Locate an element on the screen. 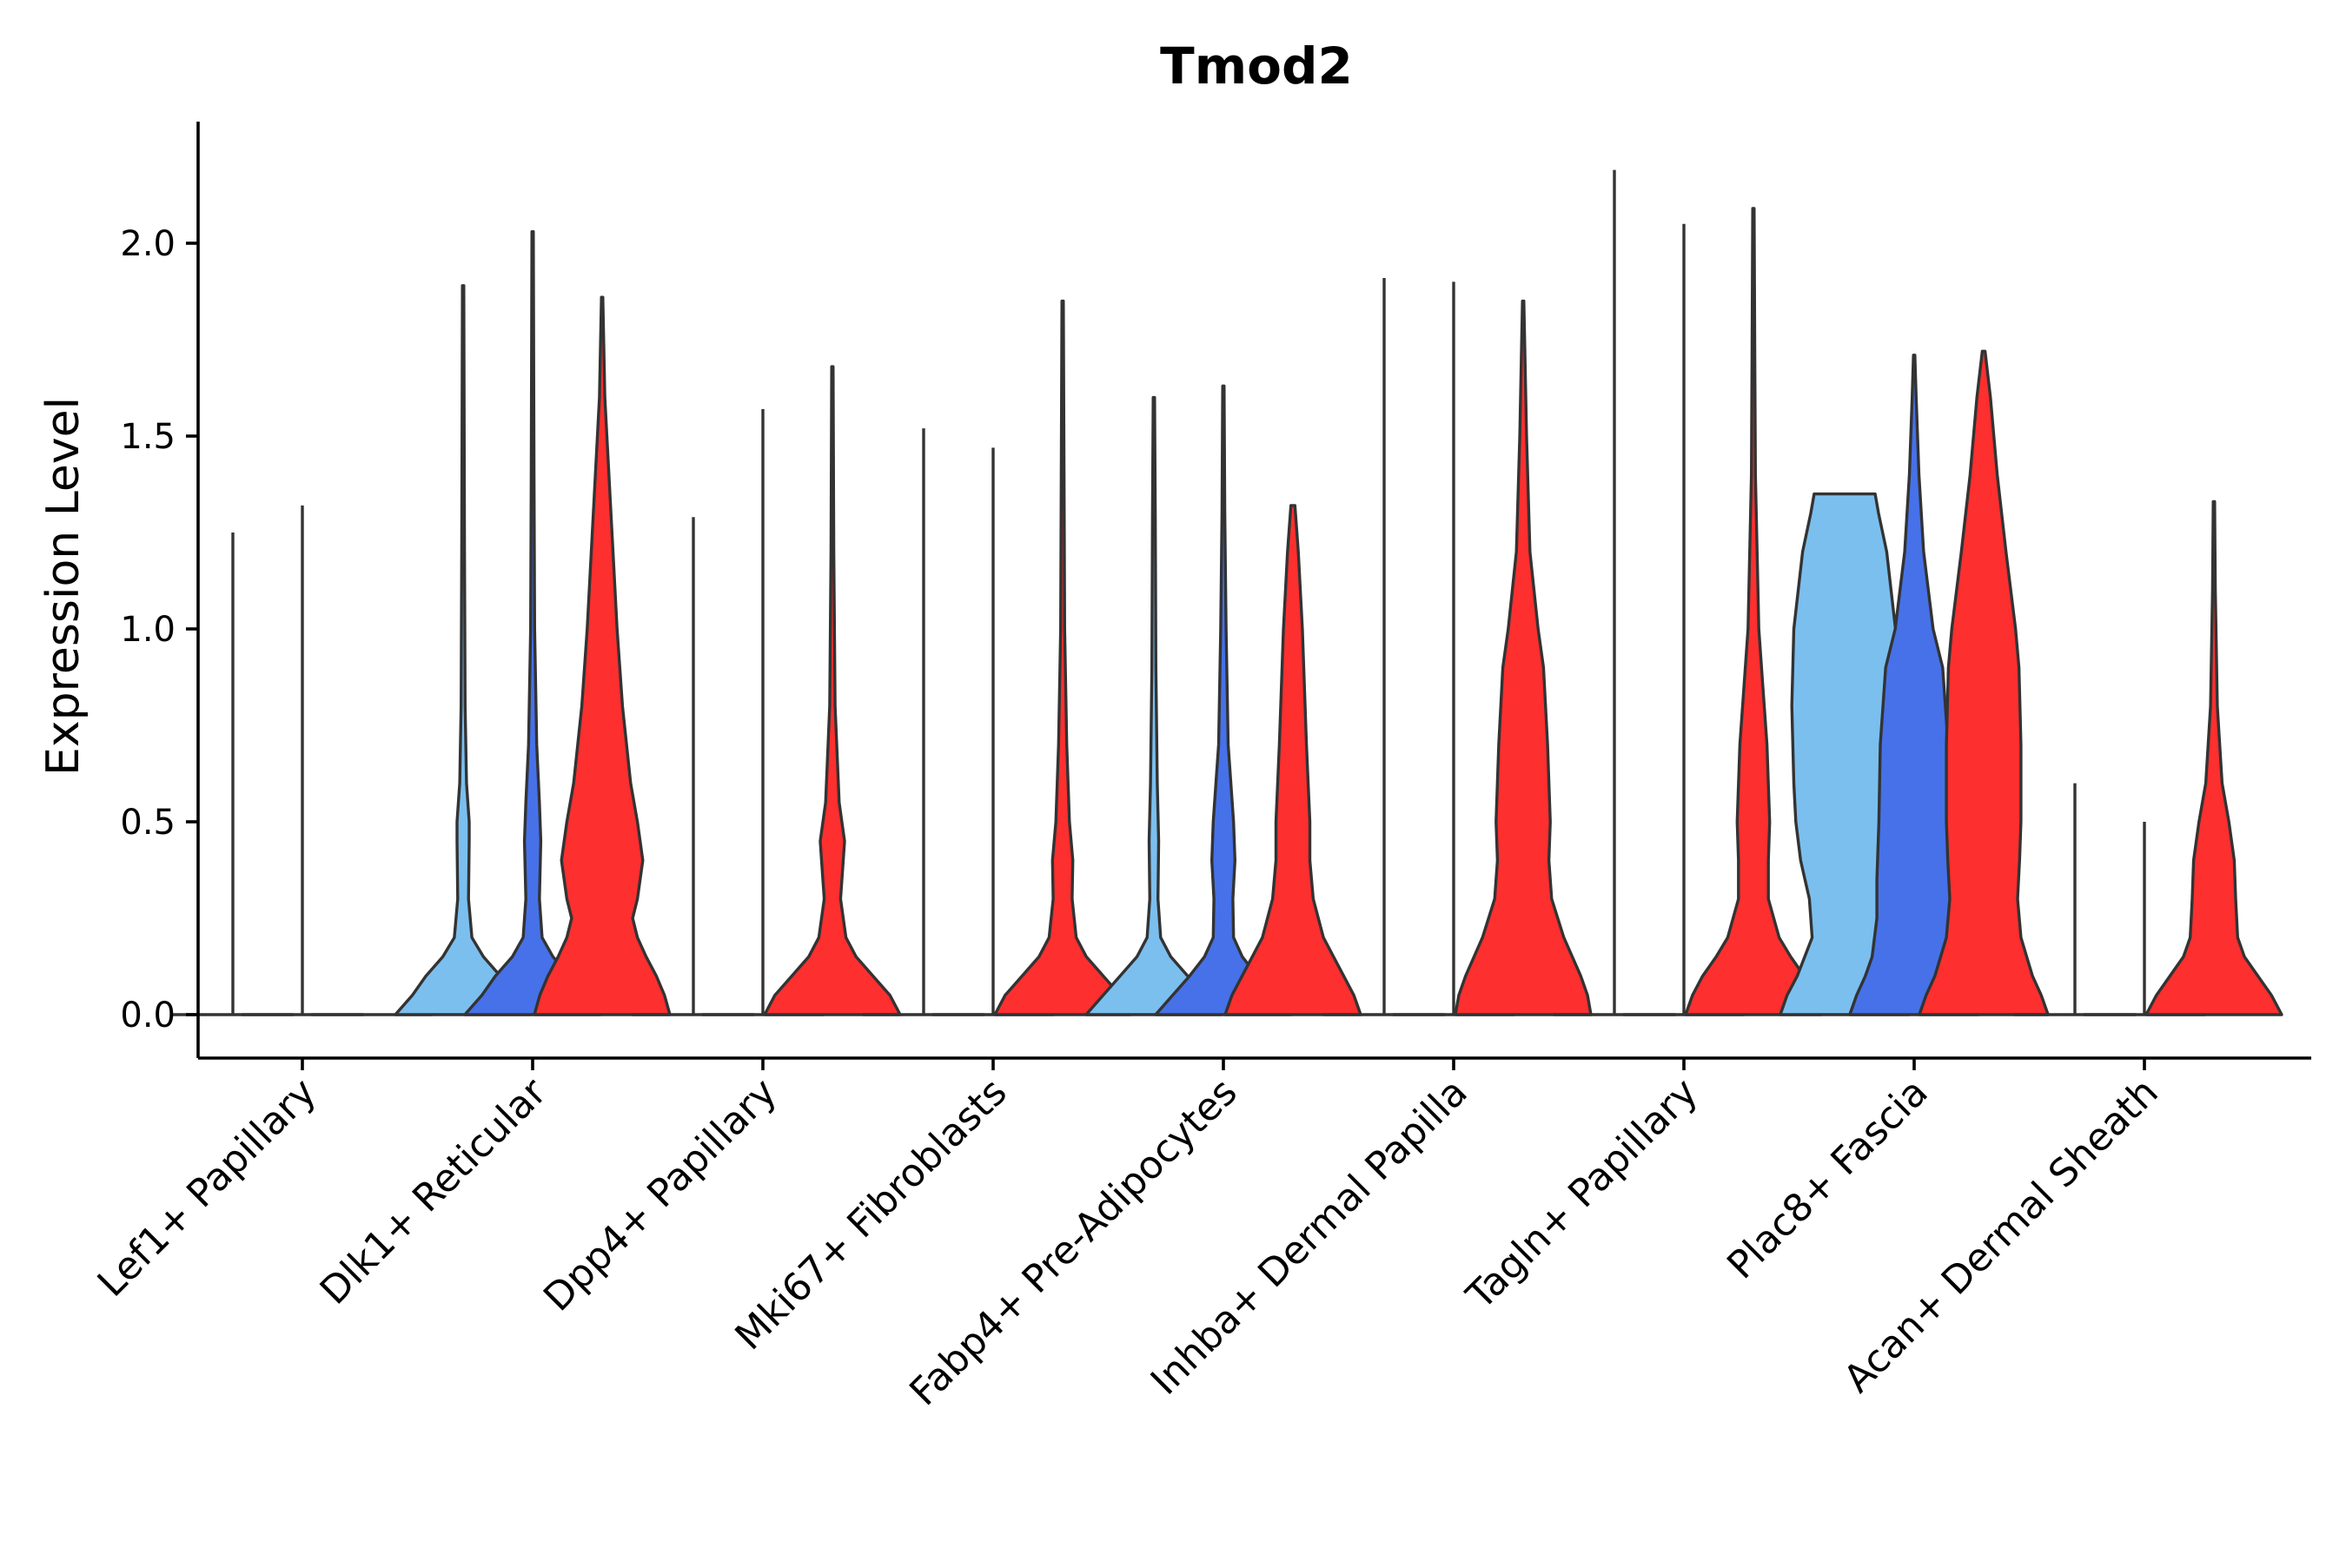  x-tick-label: Tagln+ Papillary is located at coordinates (1582, 1194).